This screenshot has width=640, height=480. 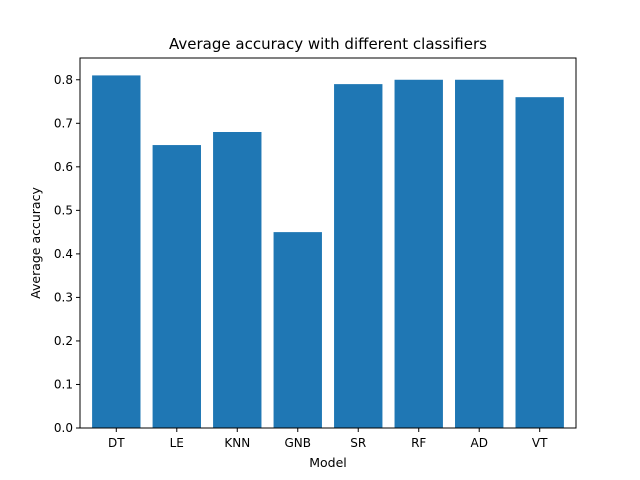 What do you see at coordinates (297, 443) in the screenshot?
I see `x-tick-label: GNB` at bounding box center [297, 443].